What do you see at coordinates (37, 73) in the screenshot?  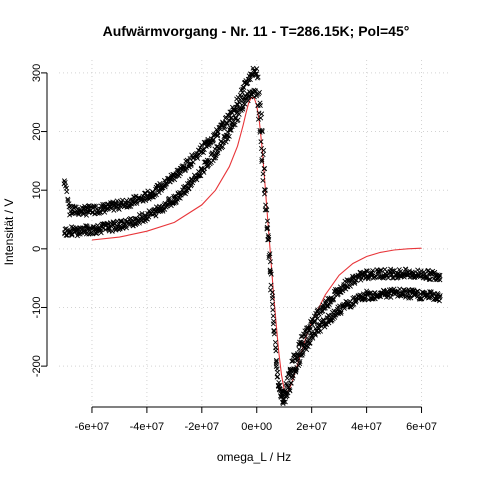 I see `y-tick-label: 300` at bounding box center [37, 73].